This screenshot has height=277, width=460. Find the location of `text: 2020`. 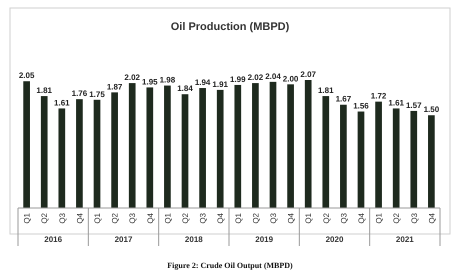

text: 2020 is located at coordinates (335, 239).